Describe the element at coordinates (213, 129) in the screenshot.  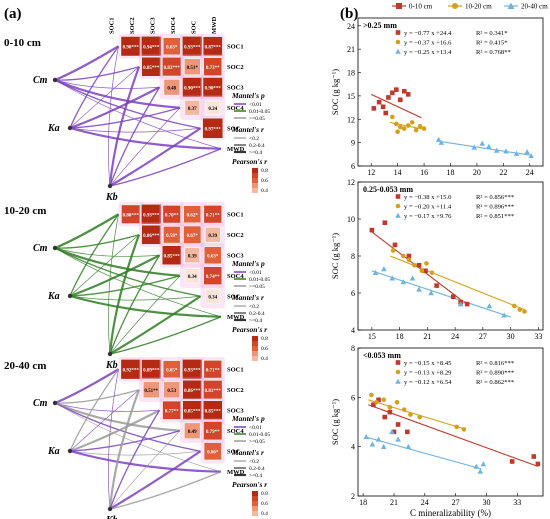
I see `cell-value: 0.97***` at that location.